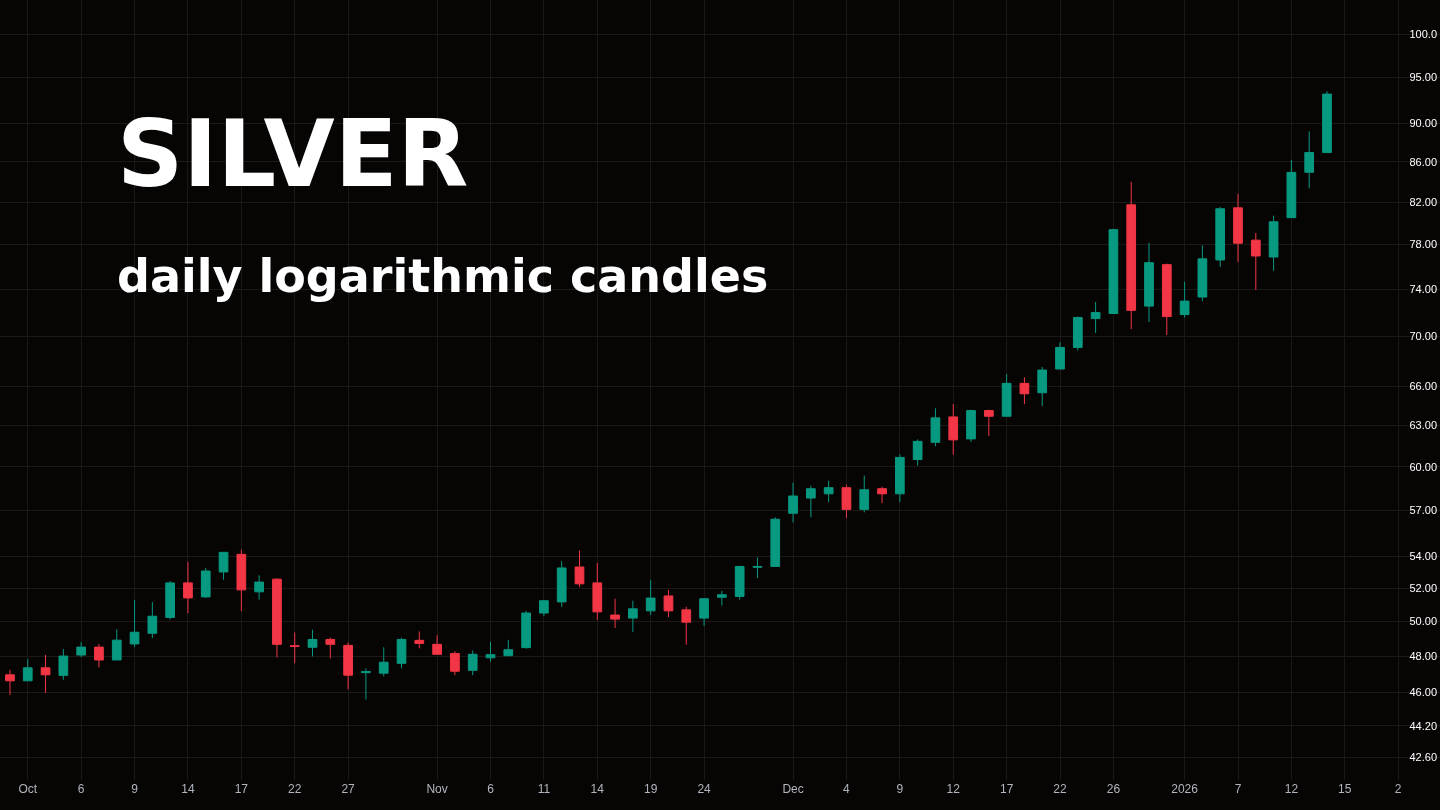 Image resolution: width=1440 pixels, height=810 pixels. What do you see at coordinates (1398, 789) in the screenshot?
I see `x-tick-label: 2` at bounding box center [1398, 789].